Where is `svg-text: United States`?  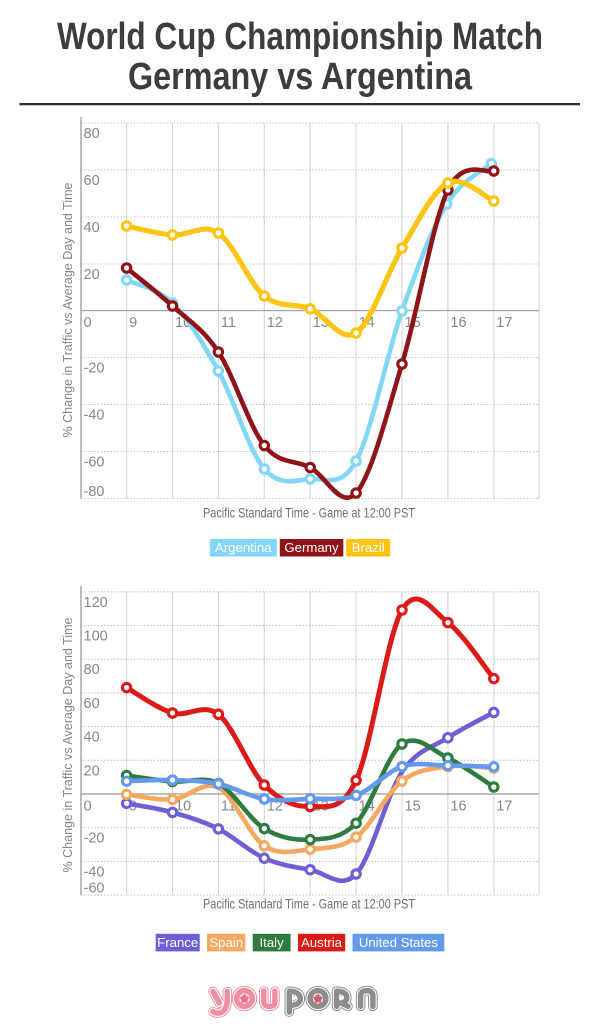 svg-text: United States is located at coordinates (399, 942).